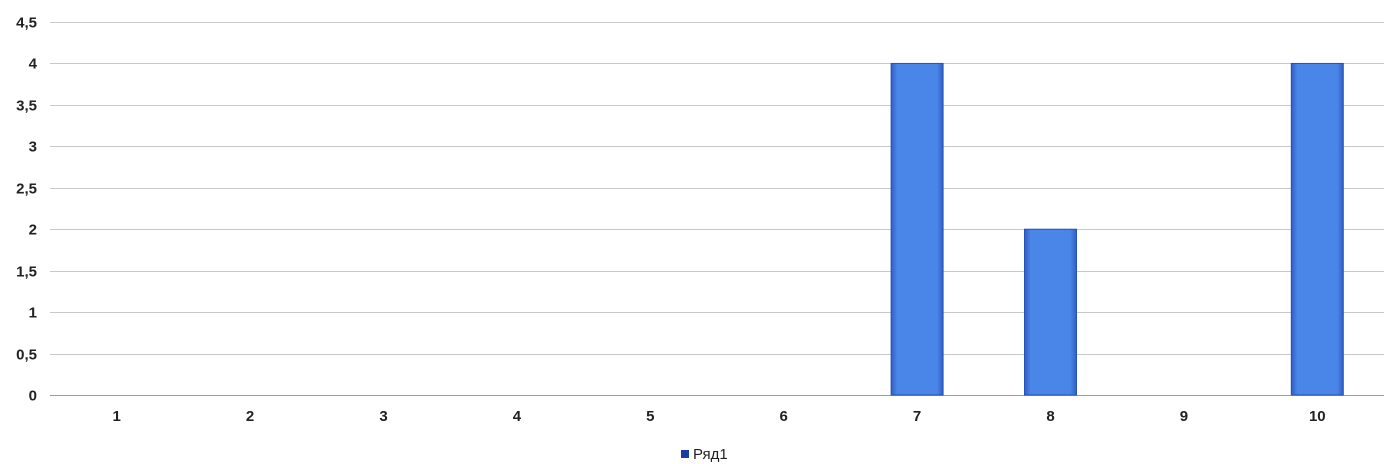  I want to click on y-tick-label: 3, so click(33, 147).